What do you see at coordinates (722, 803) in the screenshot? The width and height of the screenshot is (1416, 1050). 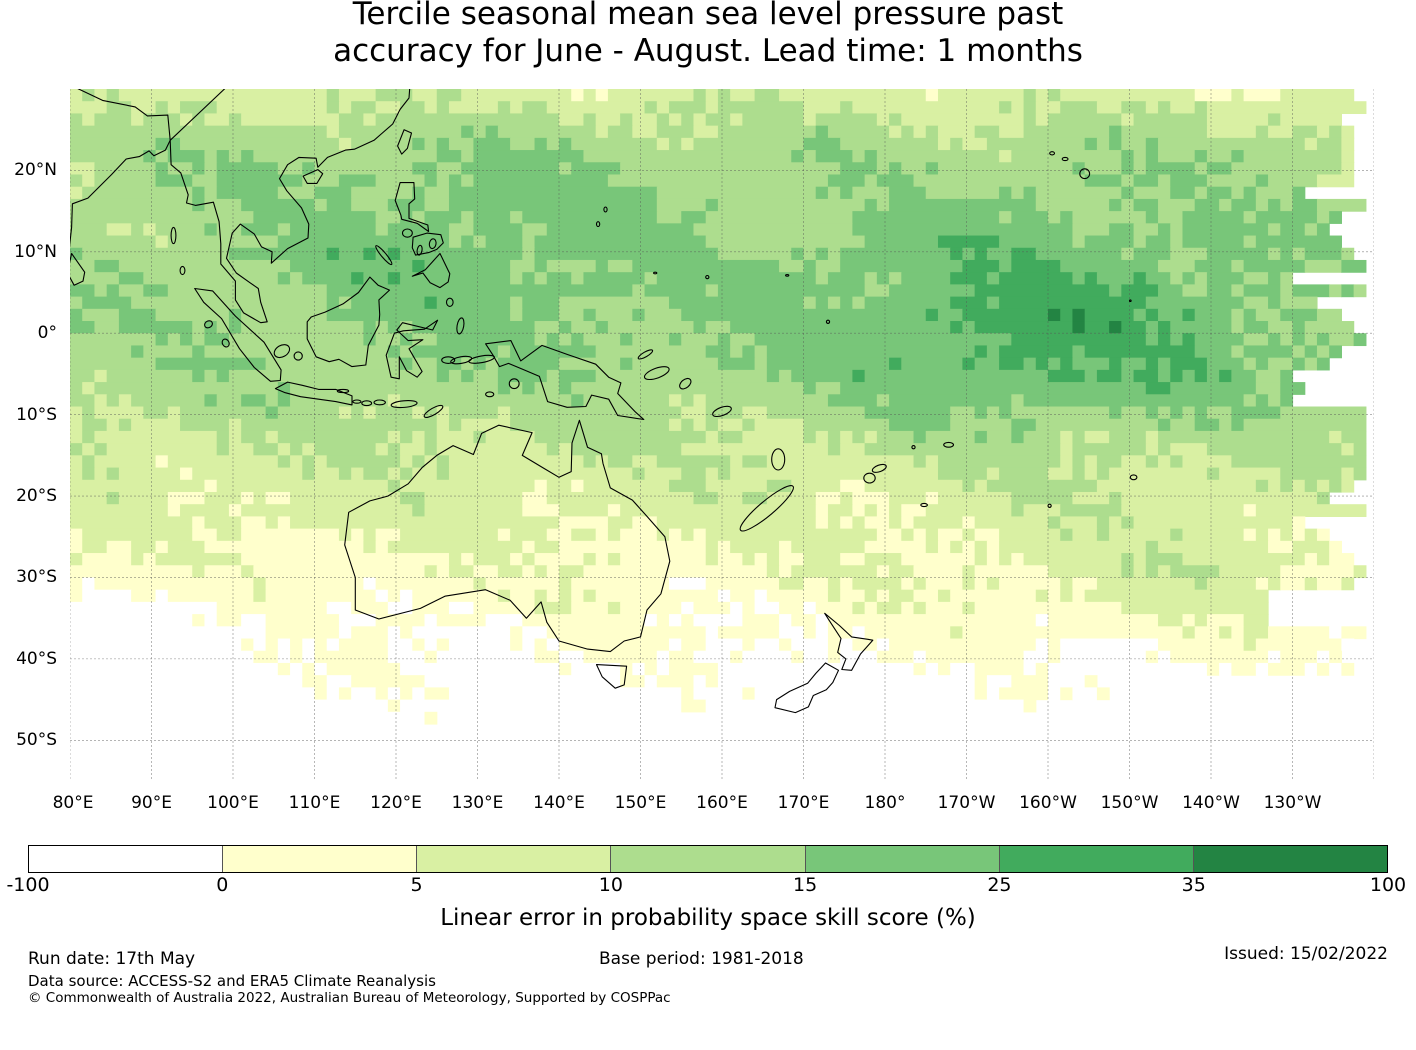 I see `longitude-label: 160°E` at bounding box center [722, 803].